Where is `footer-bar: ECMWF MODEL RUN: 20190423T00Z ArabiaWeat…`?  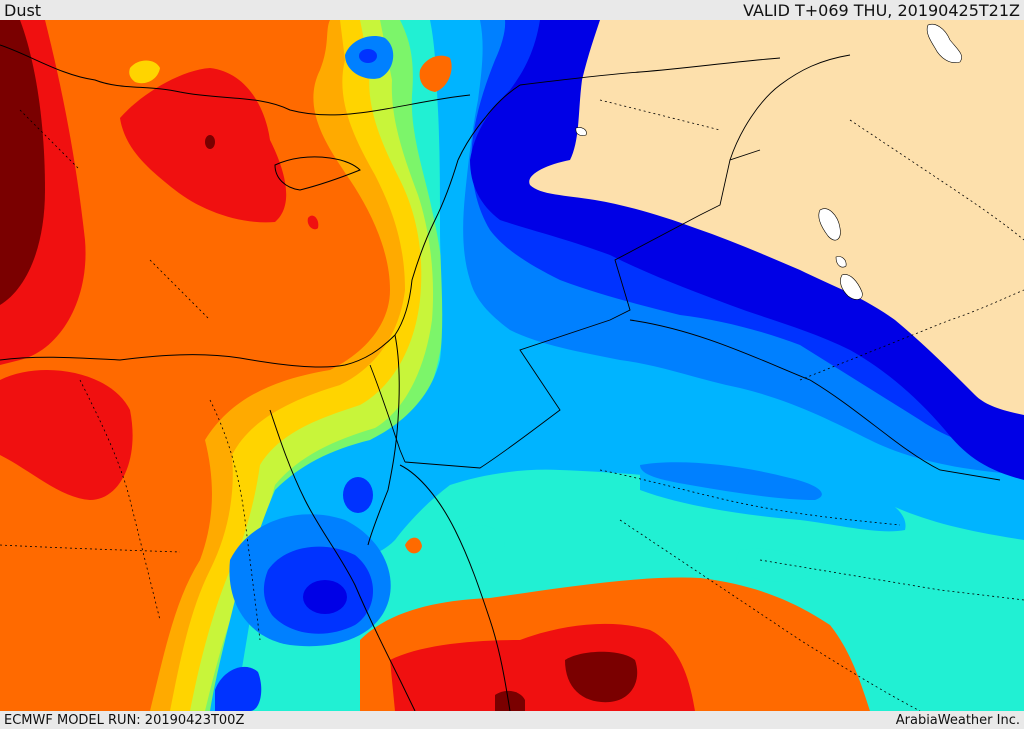 footer-bar: ECMWF MODEL RUN: 20190423T00Z ArabiaWeat… is located at coordinates (512, 720).